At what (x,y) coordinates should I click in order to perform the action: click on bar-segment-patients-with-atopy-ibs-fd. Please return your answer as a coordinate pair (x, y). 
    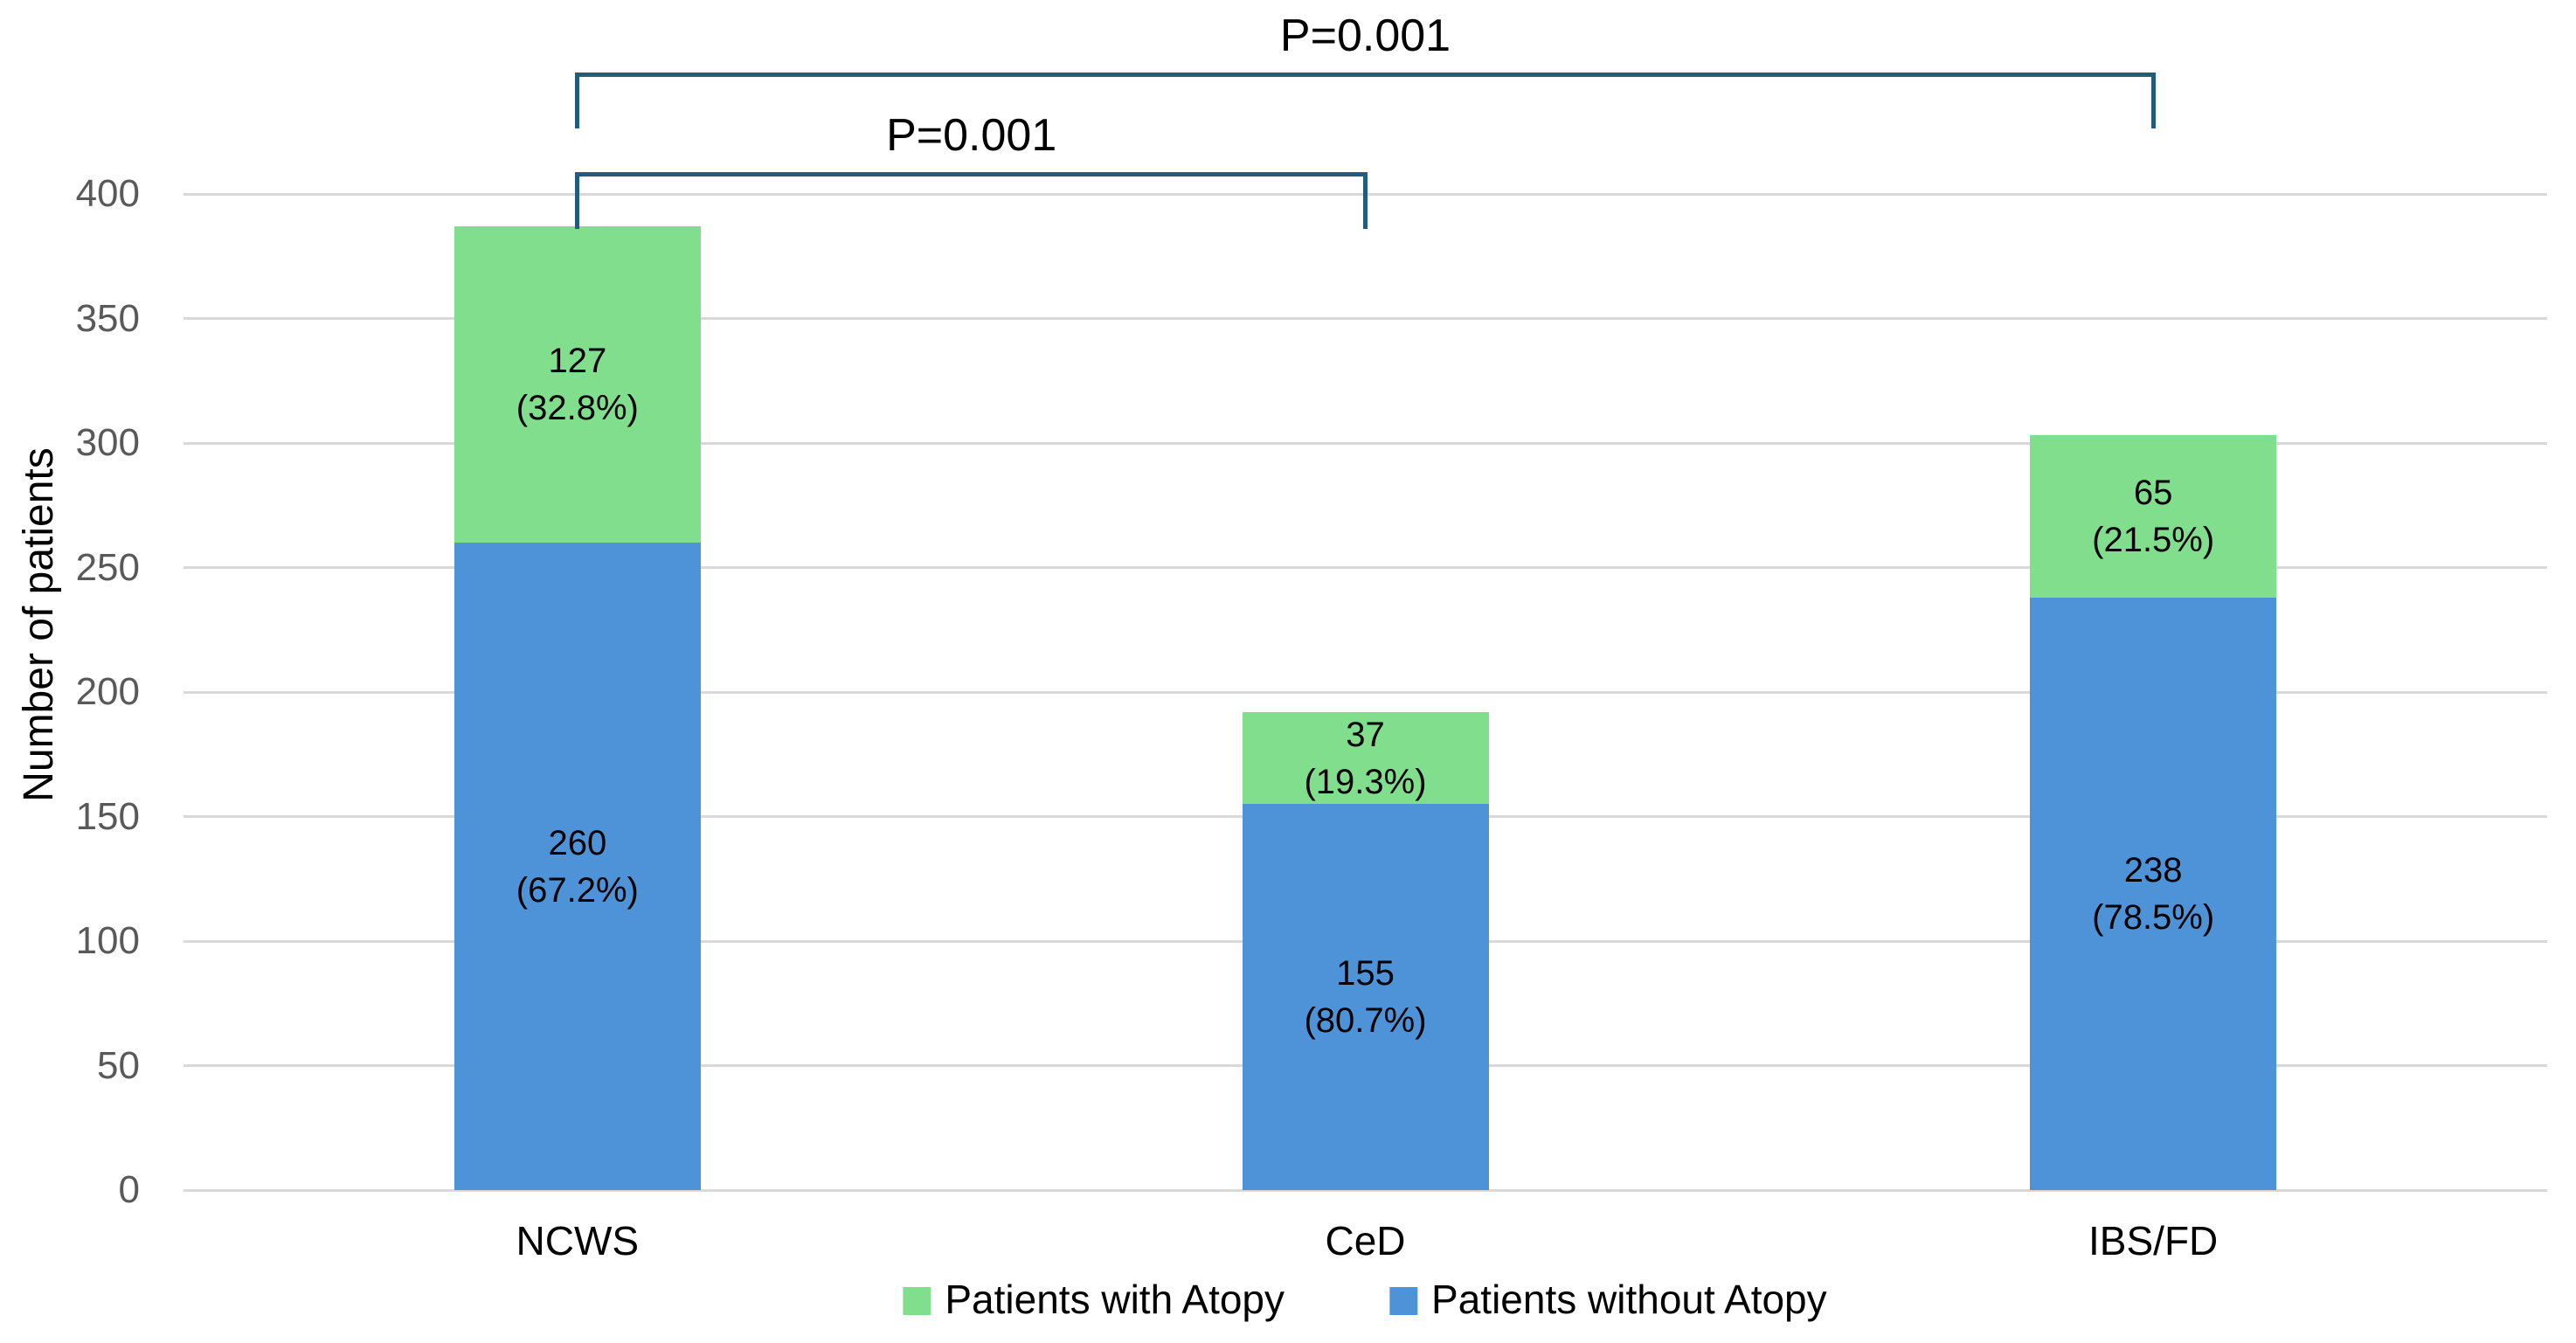
    Looking at the image, I should click on (2153, 516).